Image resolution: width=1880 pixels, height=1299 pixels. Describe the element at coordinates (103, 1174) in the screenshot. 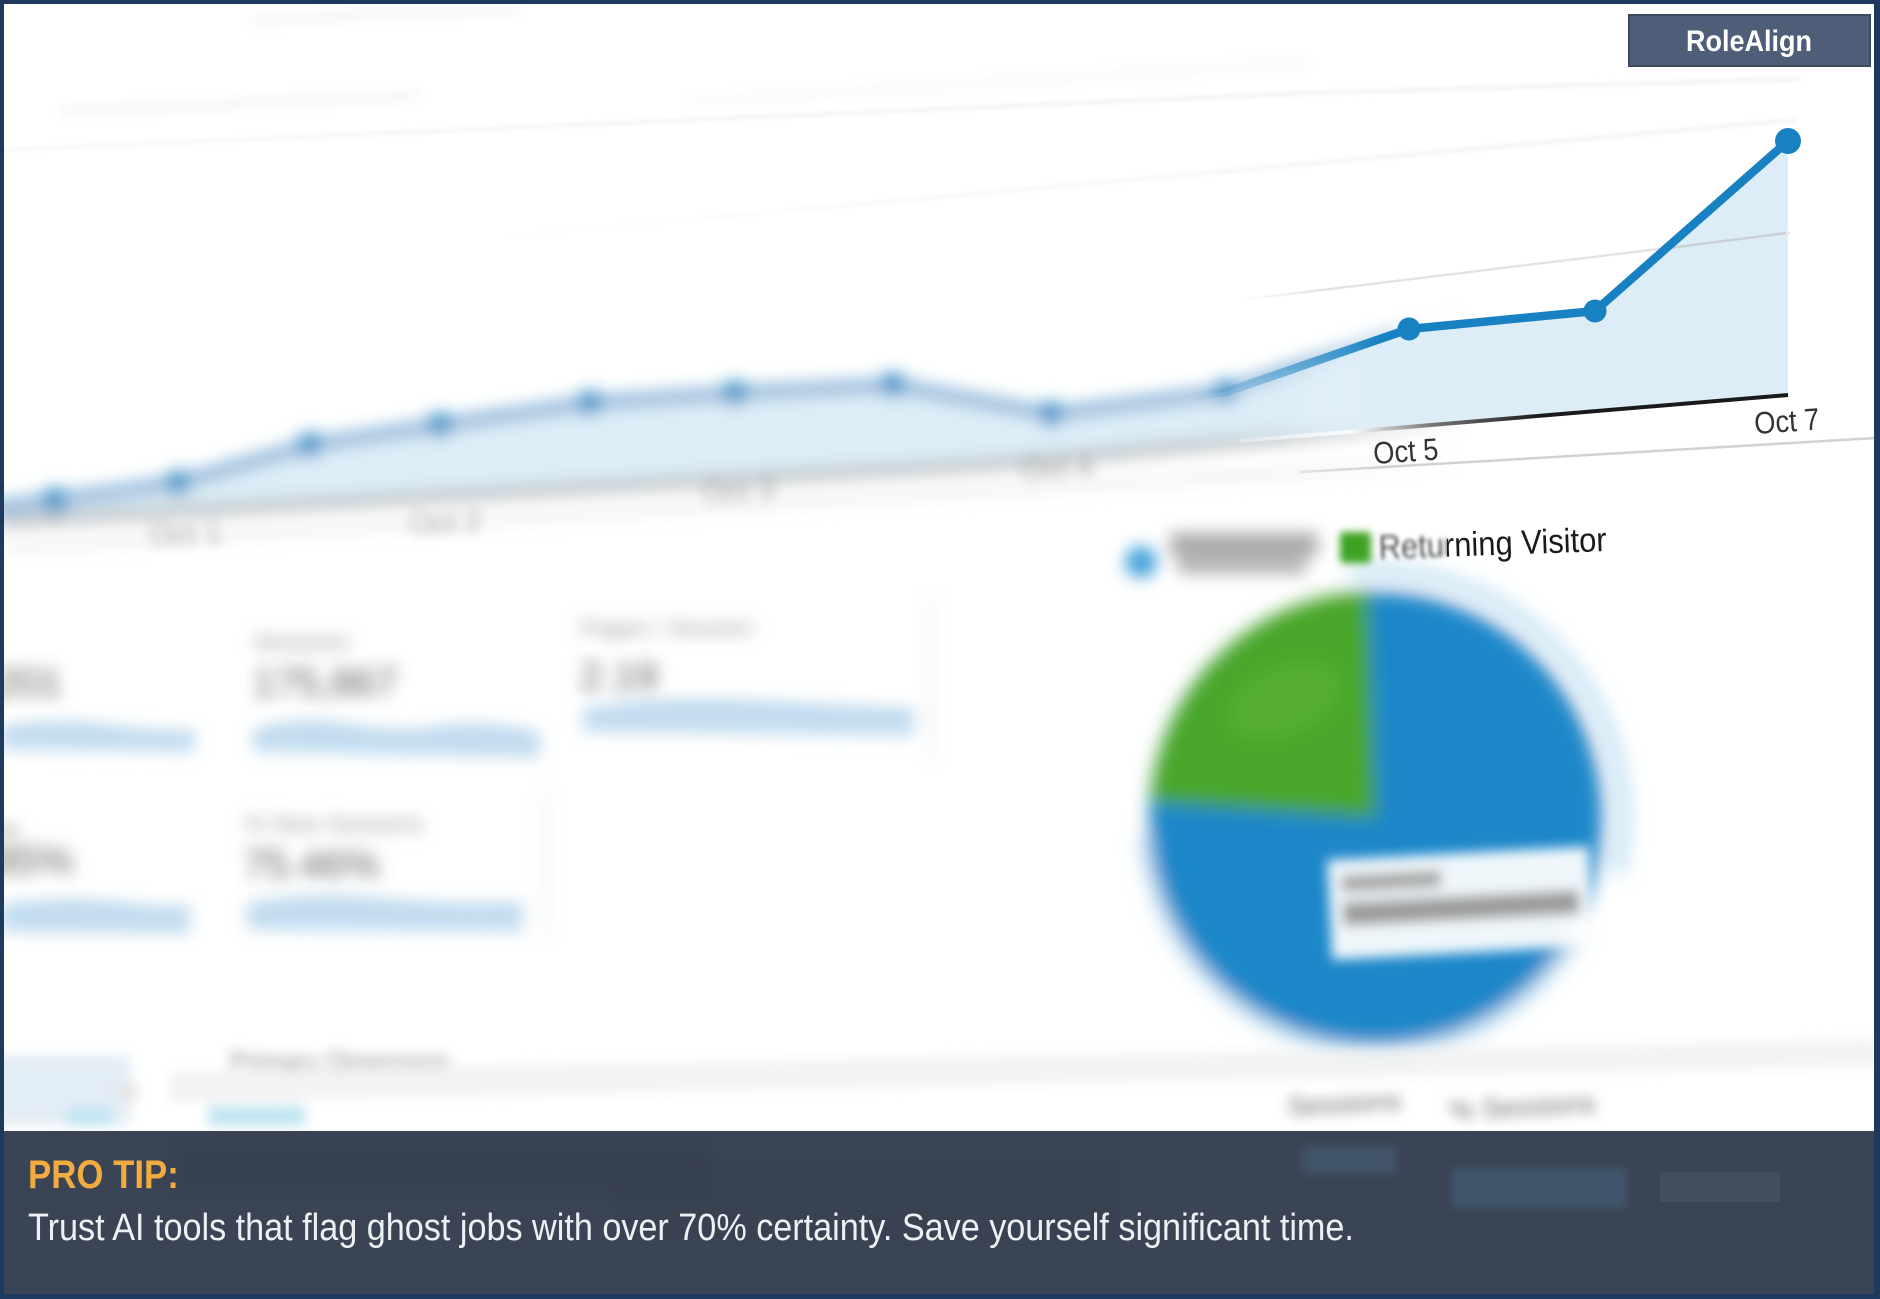

I see `svg-text: PRO TIP:` at that location.